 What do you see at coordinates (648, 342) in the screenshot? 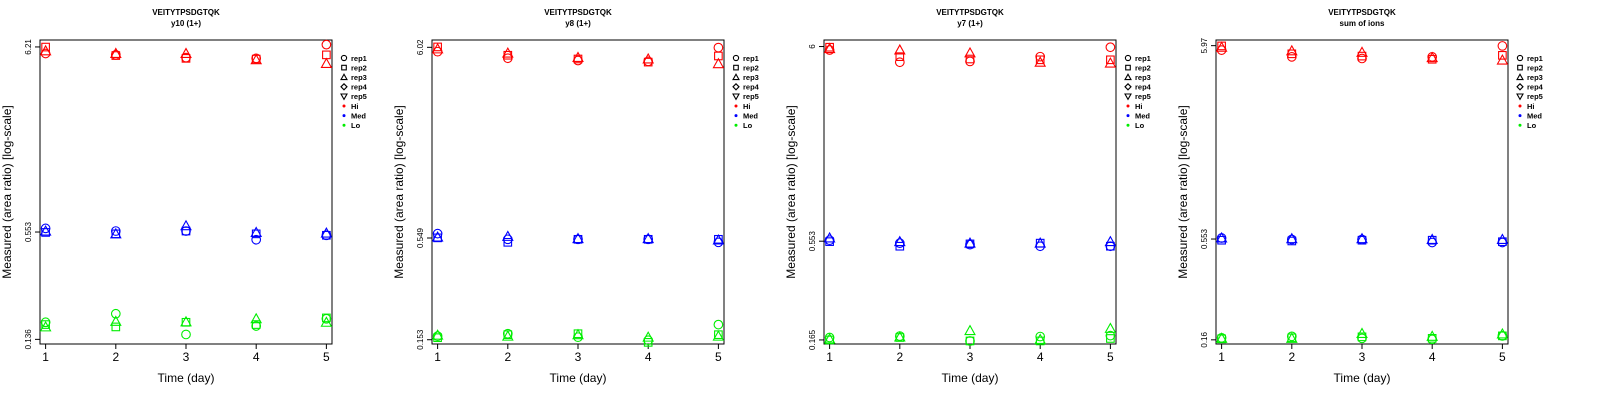
I see `data-point-lo-rep2-day4` at bounding box center [648, 342].